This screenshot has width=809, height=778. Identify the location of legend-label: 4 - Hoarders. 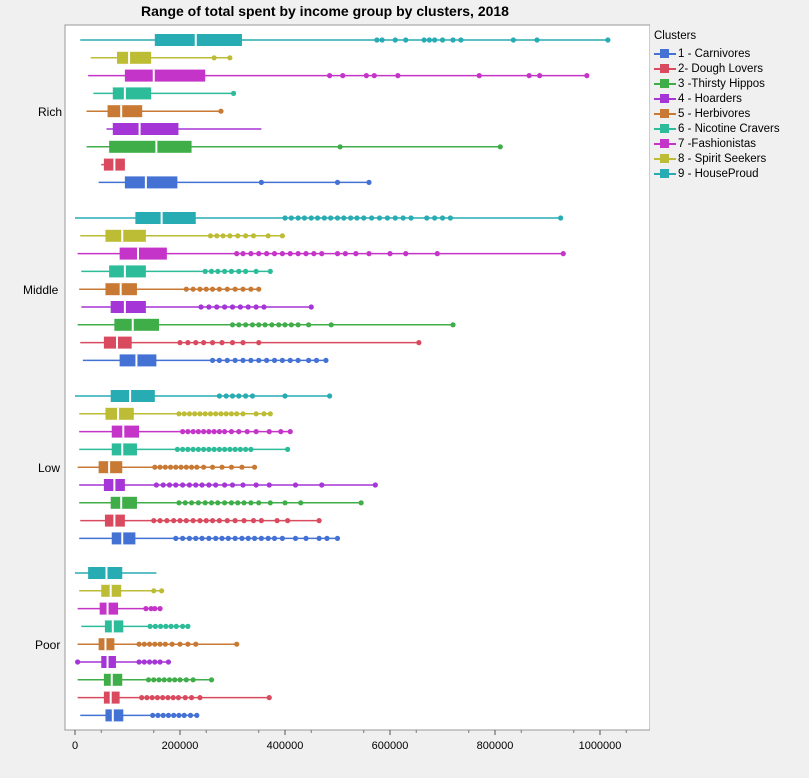
(710, 98).